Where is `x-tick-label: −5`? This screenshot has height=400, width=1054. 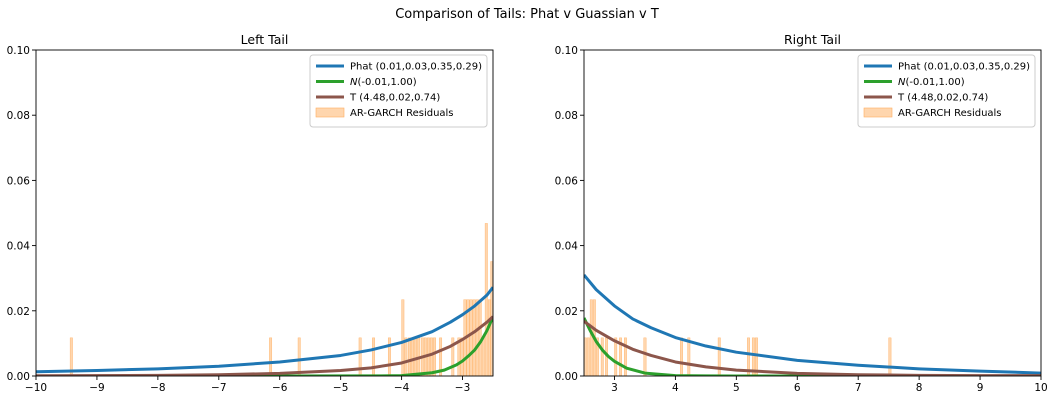 x-tick-label: −5 is located at coordinates (340, 388).